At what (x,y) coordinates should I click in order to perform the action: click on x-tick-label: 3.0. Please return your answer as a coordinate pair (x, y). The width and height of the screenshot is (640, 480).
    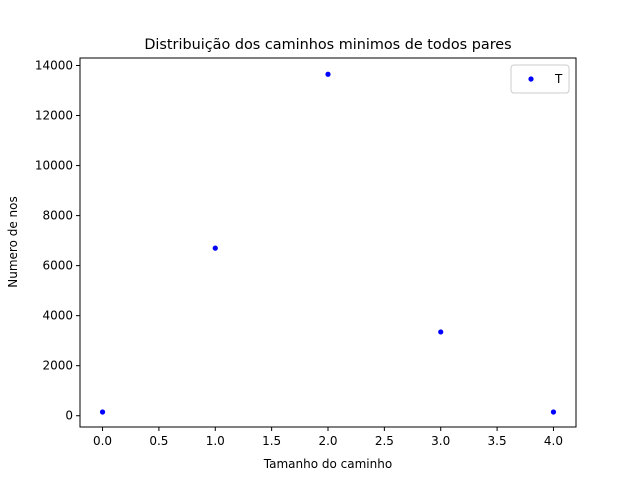
    Looking at the image, I should click on (440, 441).